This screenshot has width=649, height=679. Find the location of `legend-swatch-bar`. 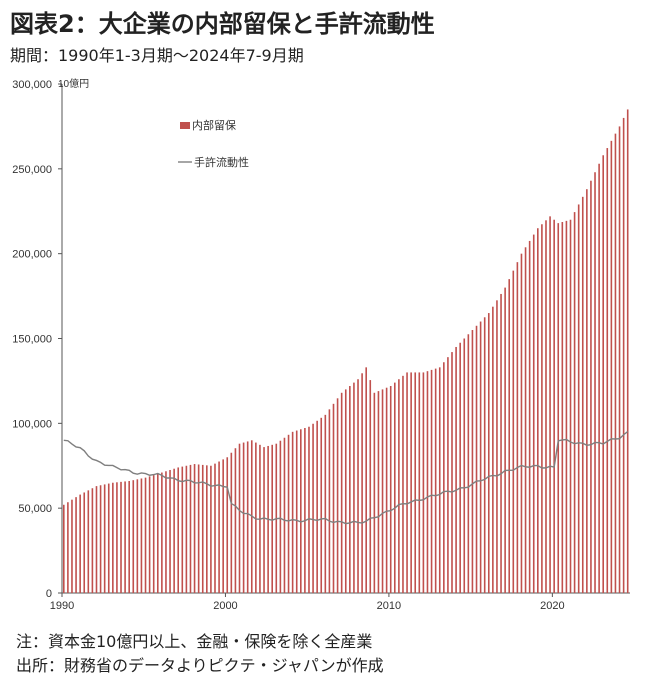

legend-swatch-bar is located at coordinates (185, 125).